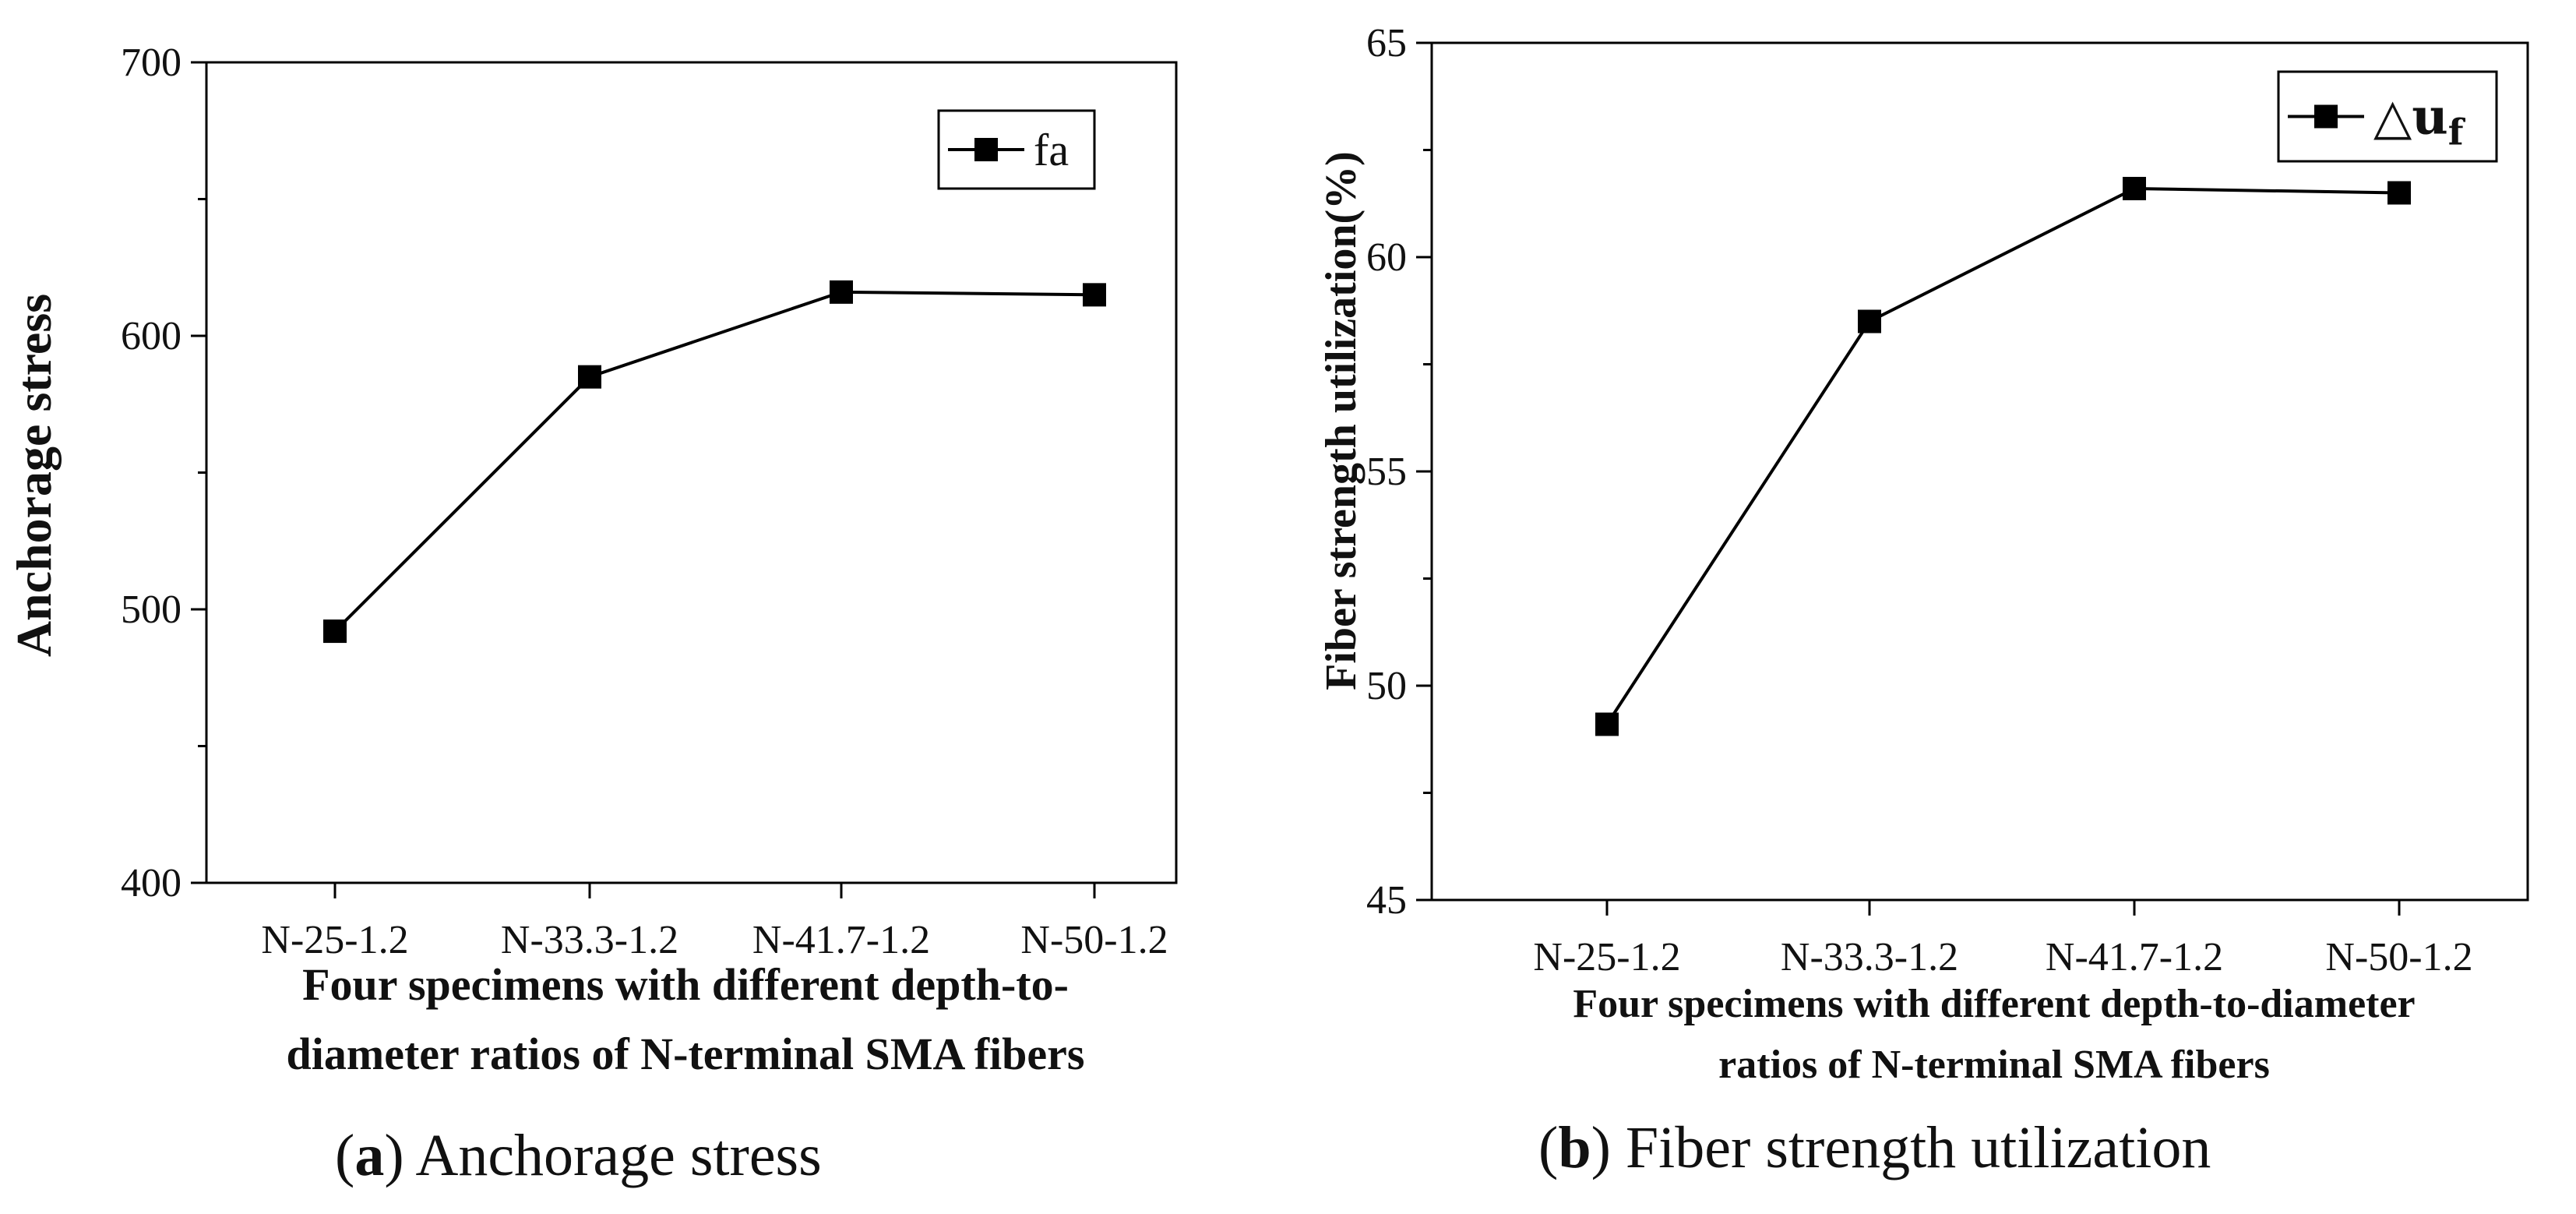 This screenshot has width=2576, height=1214. I want to click on y-axis-label: Fiber strength utilization(%), so click(1341, 420).